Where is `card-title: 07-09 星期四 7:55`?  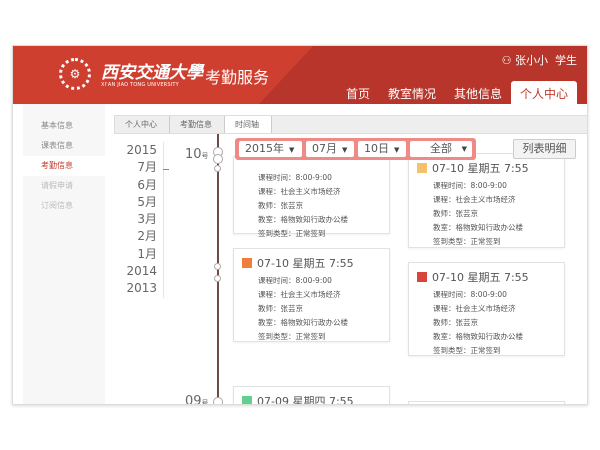
card-title: 07-09 星期四 7:55 is located at coordinates (305, 400).